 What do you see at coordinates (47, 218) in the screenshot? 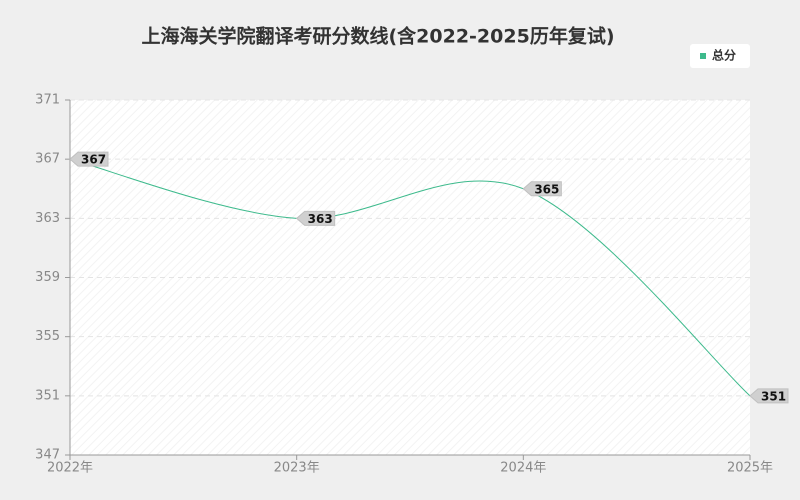
I see `y-tick-label: 363` at bounding box center [47, 218].